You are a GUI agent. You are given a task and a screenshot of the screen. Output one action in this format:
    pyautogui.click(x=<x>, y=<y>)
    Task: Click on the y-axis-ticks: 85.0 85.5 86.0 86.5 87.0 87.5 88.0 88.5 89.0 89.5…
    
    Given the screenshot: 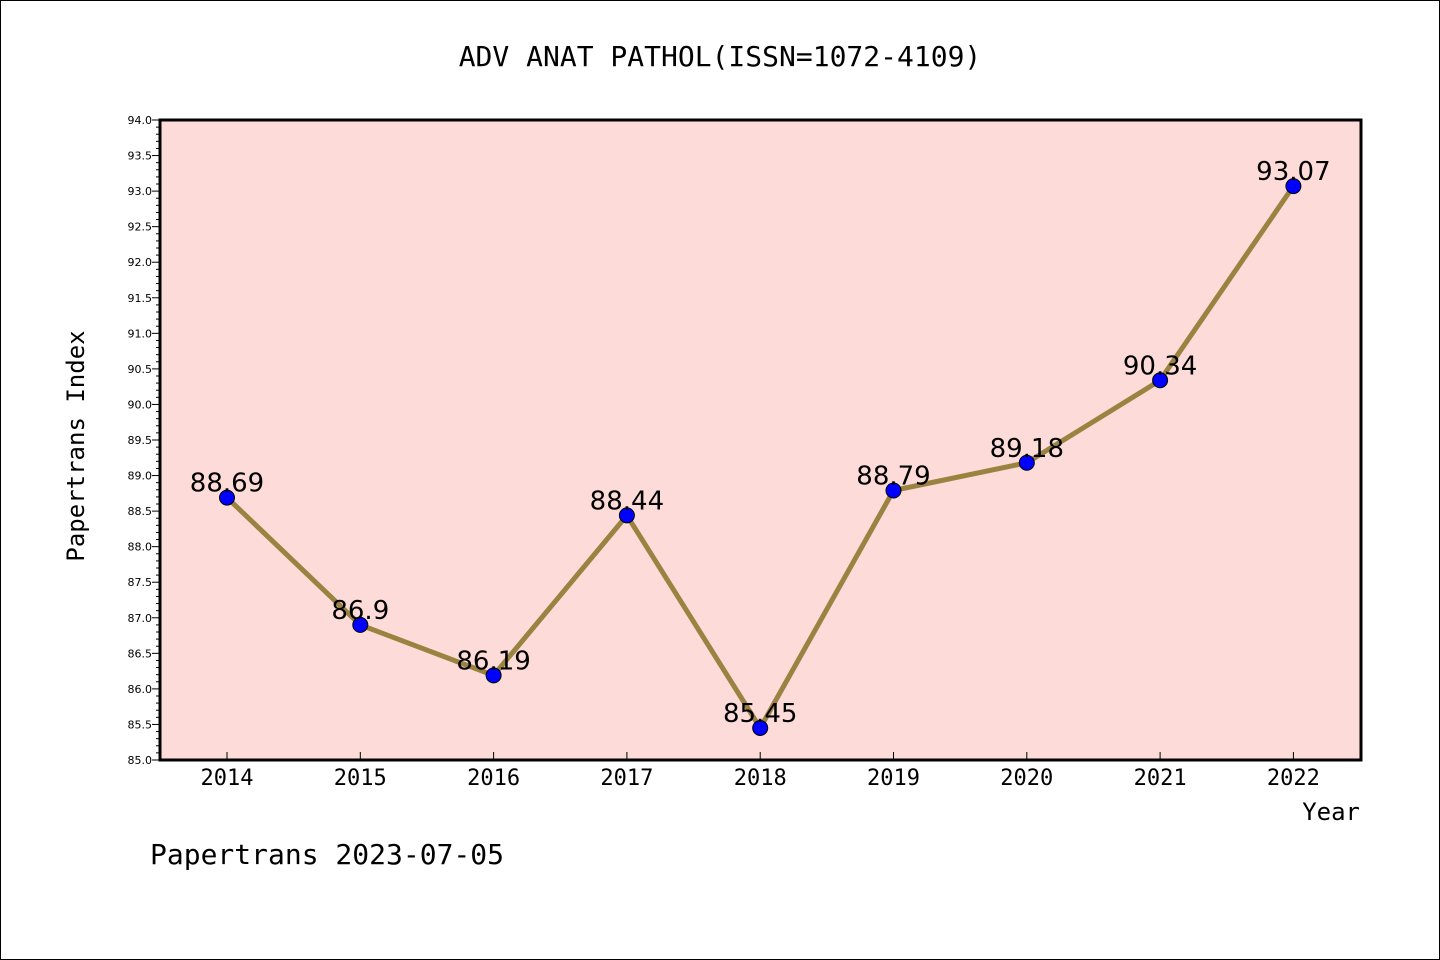 What is the action you would take?
    pyautogui.click(x=144, y=440)
    